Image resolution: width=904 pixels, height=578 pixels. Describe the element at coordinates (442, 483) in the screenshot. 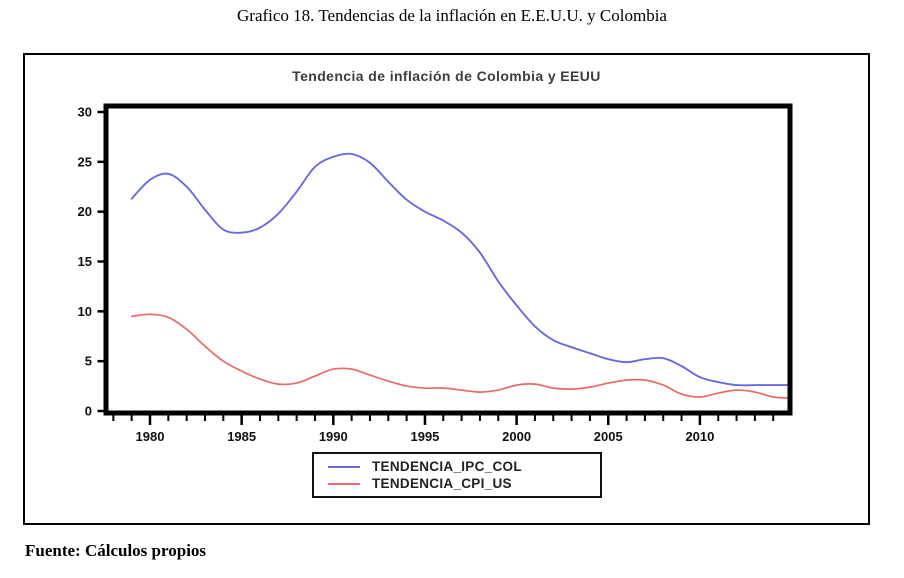

I see `legend-label-cpi-us: TENDENCIA_CPI_US` at that location.